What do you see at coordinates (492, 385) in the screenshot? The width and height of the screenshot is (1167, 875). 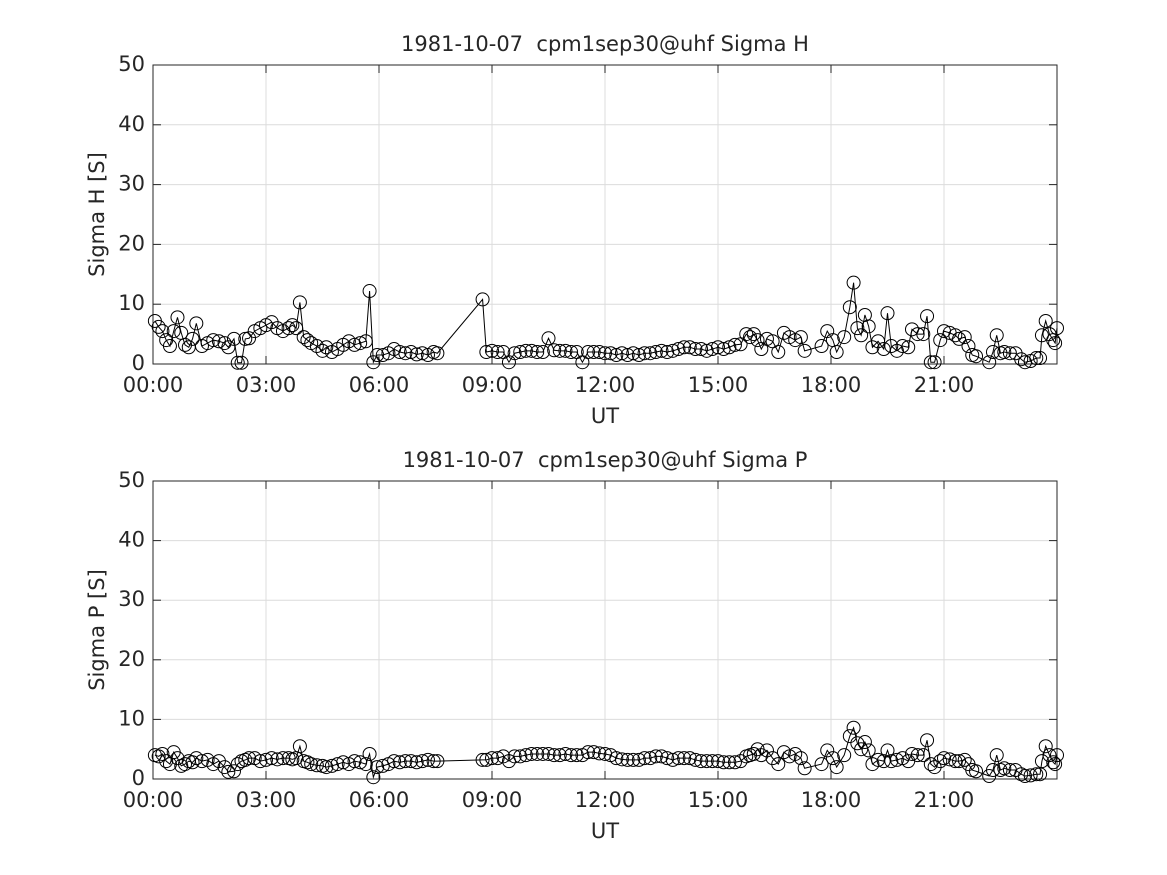 I see `x-tick-label: 09:00` at bounding box center [492, 385].